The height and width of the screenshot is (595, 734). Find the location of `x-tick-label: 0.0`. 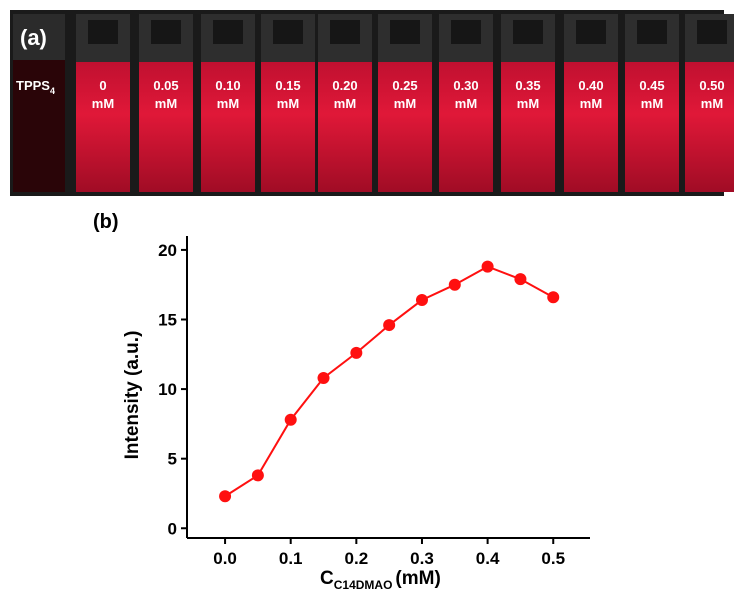

x-tick-label: 0.0 is located at coordinates (225, 558).